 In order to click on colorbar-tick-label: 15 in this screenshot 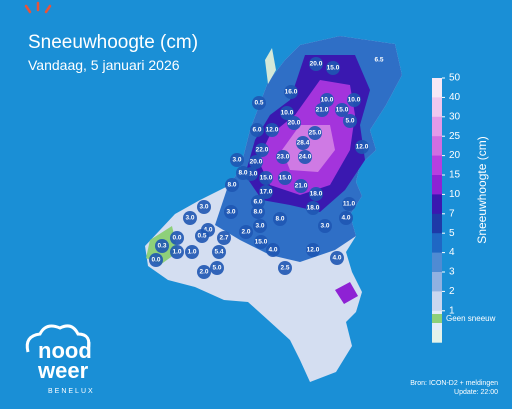, I will do `click(455, 175)`.